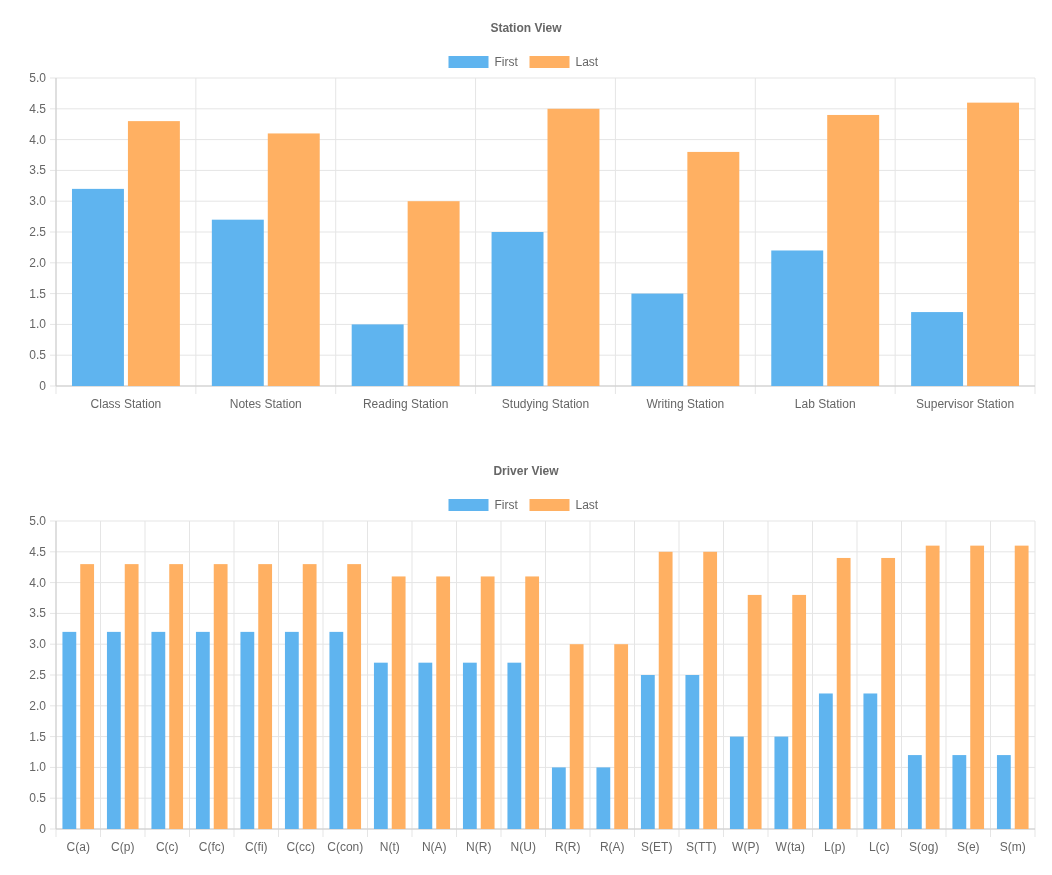 The image size is (1052, 875). What do you see at coordinates (790, 847) in the screenshot?
I see `x-tick-label: W(ta)` at bounding box center [790, 847].